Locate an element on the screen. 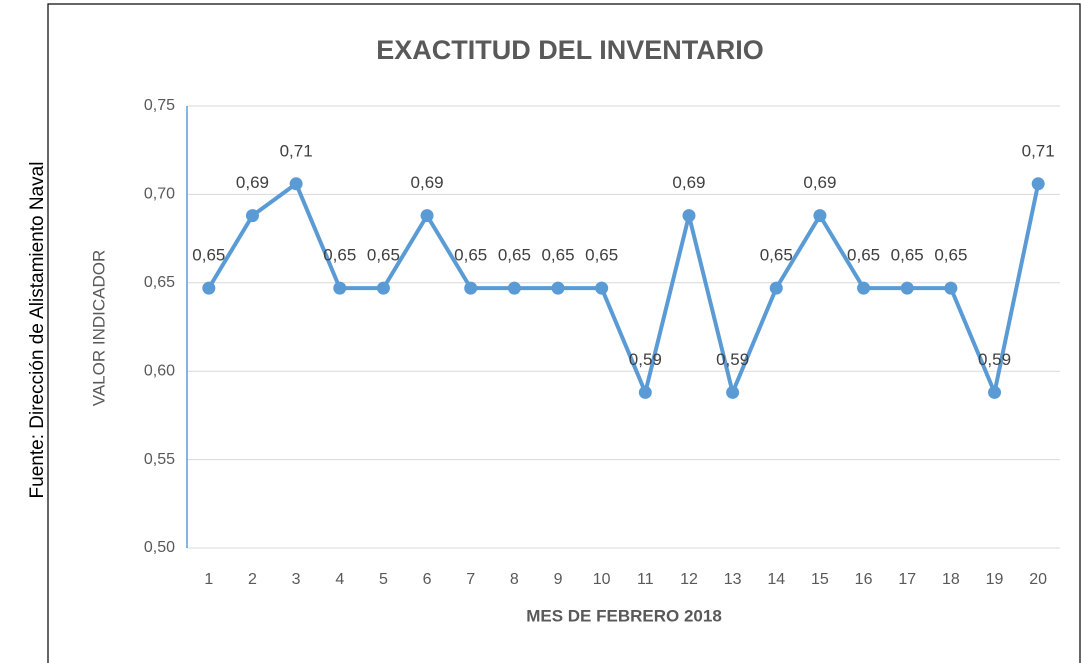  source: Fuente: Dirección de Alistamiento Naval is located at coordinates (37, 330).